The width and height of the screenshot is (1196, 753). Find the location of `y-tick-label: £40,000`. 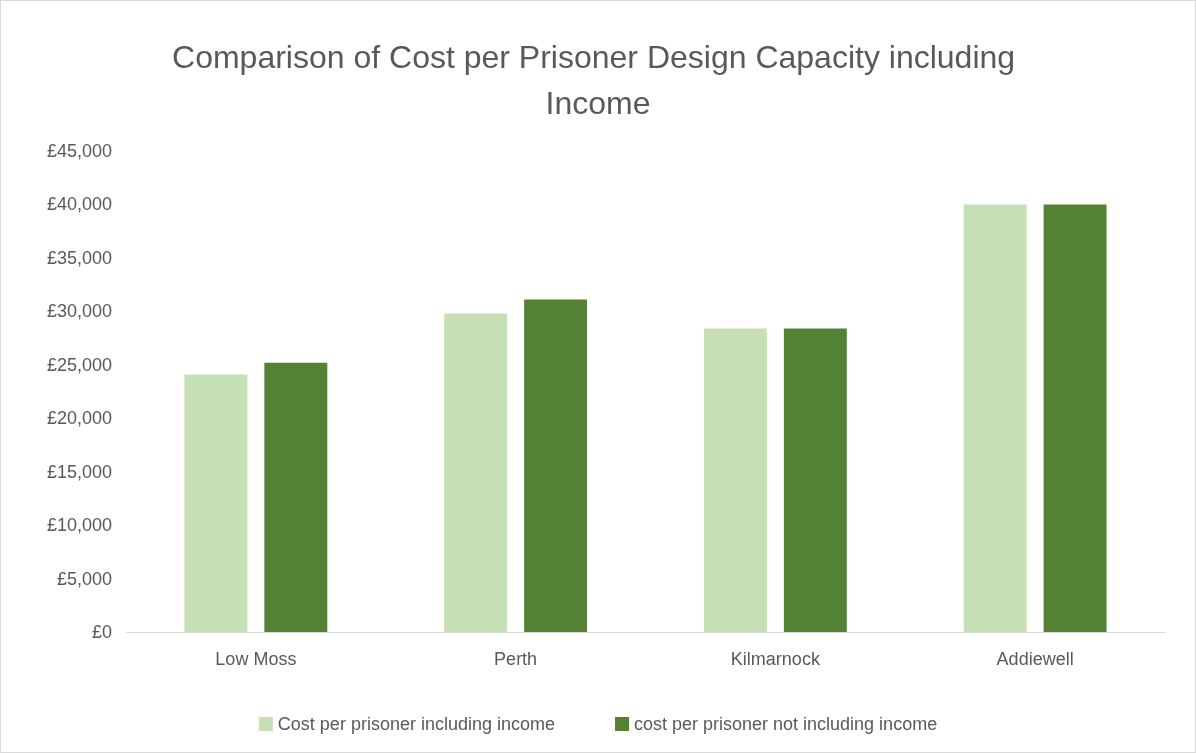

y-tick-label: £40,000 is located at coordinates (79, 204).